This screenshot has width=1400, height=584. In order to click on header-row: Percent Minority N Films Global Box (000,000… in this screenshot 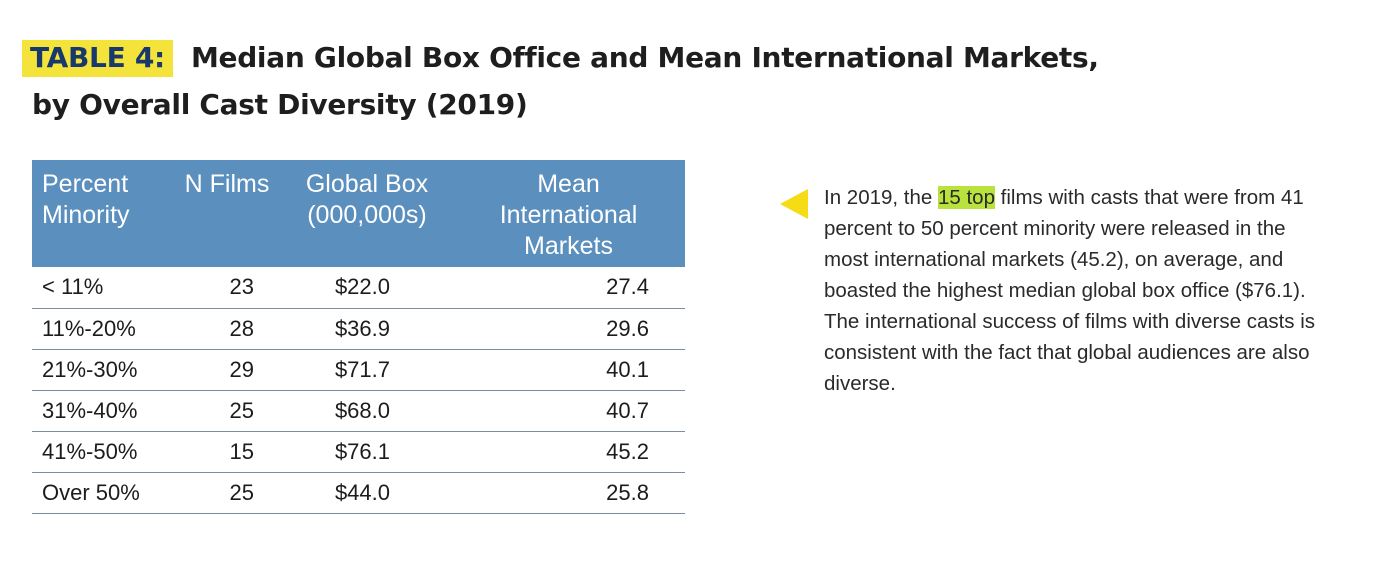, I will do `click(358, 213)`.